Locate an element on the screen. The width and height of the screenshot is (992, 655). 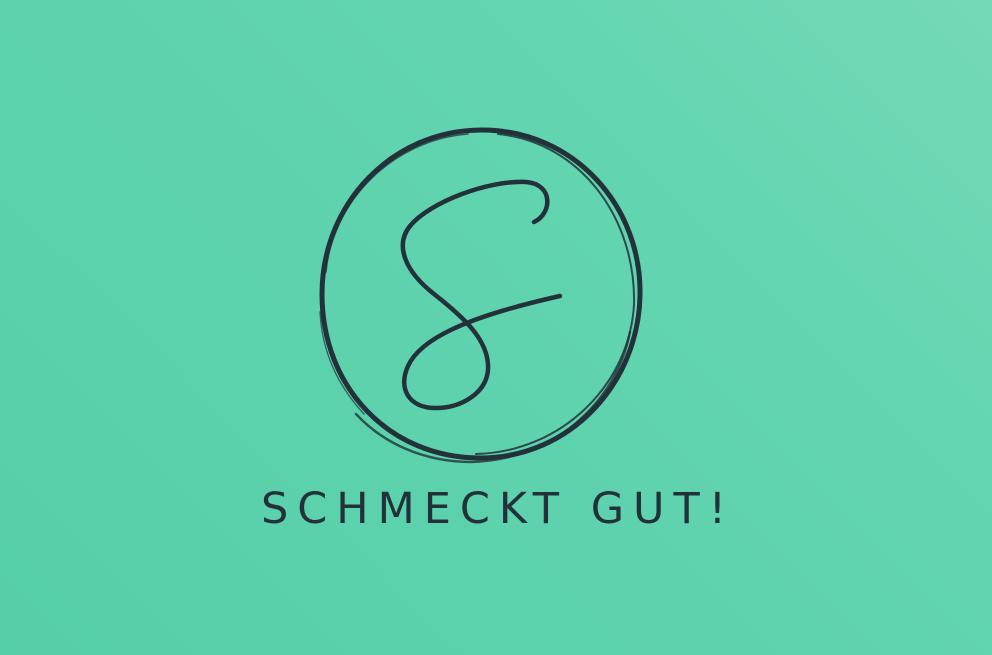
monogram-s-upper is located at coordinates (481, 295).